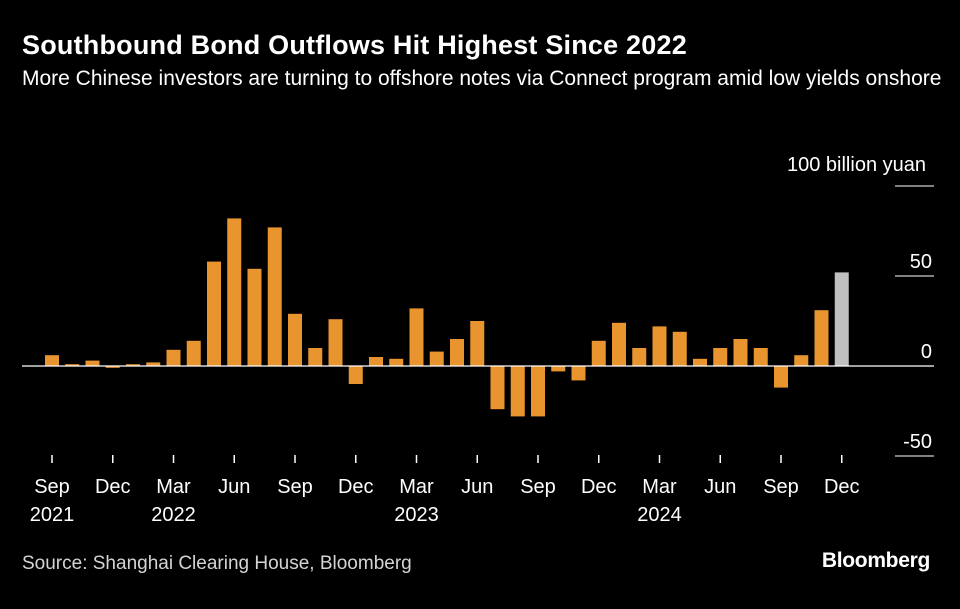  I want to click on x-year-label: 2021, so click(52, 515).